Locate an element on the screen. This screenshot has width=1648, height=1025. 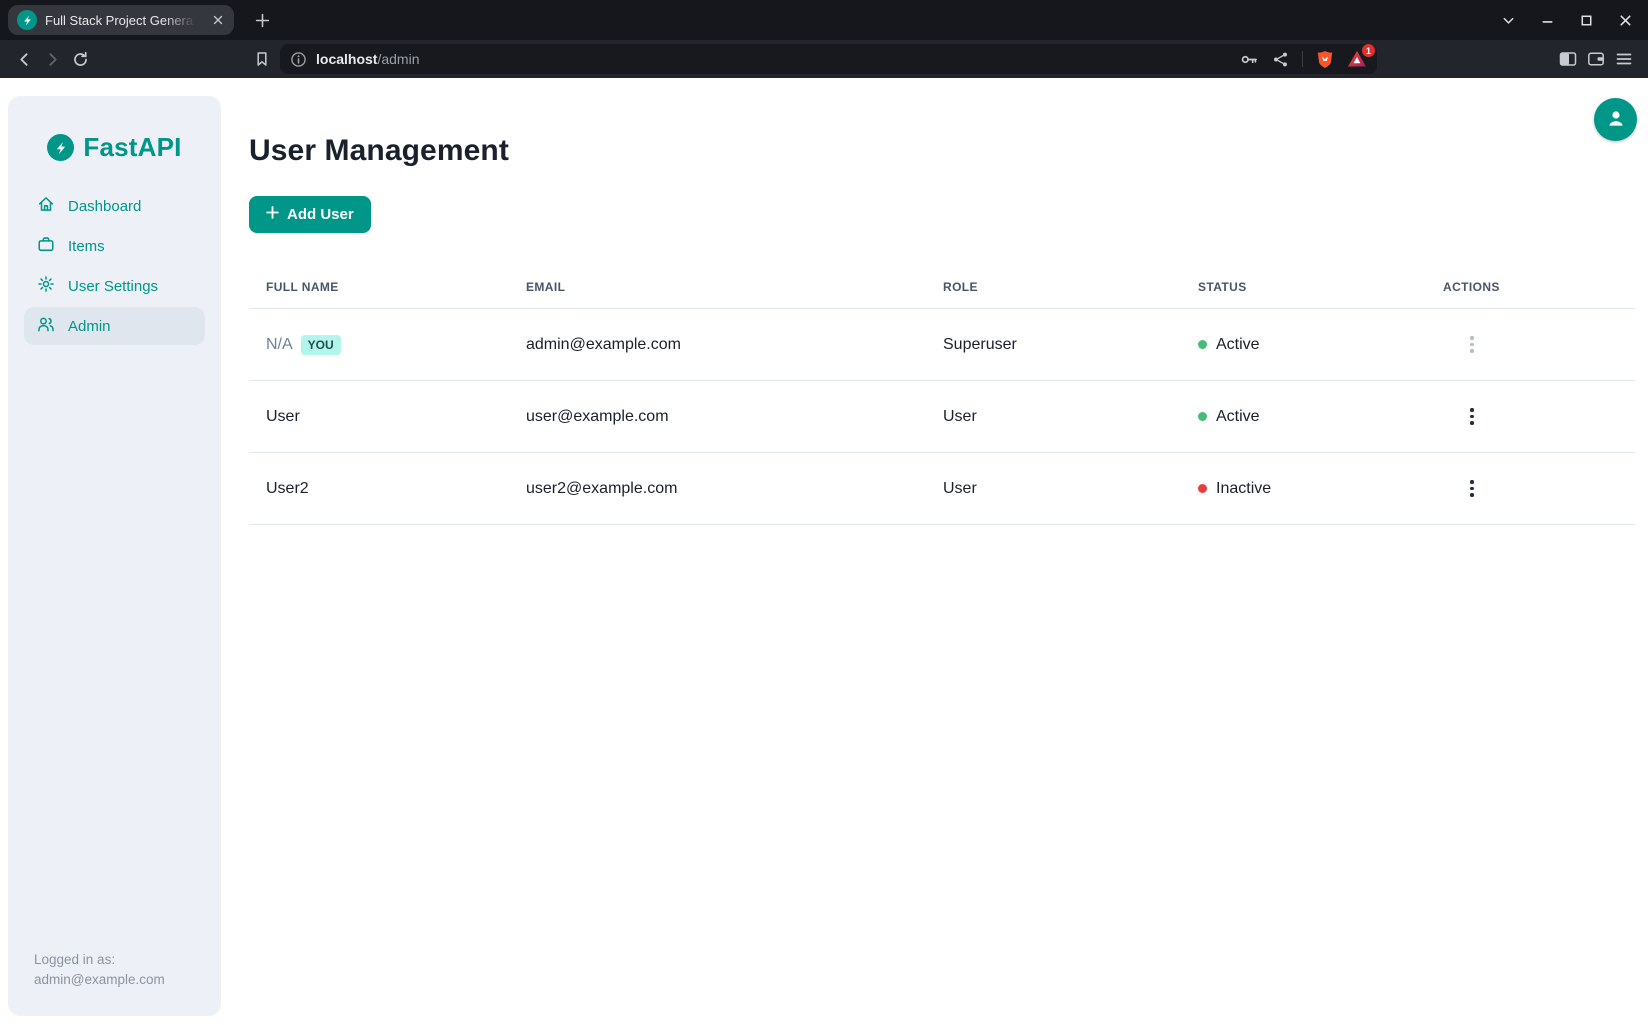
add-user-label: Add User is located at coordinates (320, 214).